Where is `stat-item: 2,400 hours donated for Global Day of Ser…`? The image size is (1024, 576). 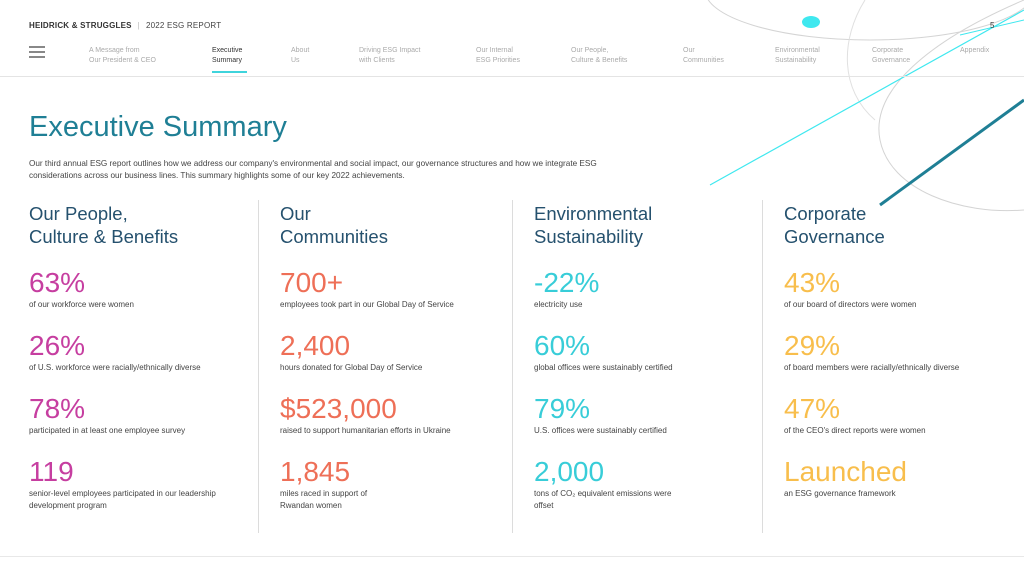 stat-item: 2,400 hours donated for Global Day of Ser… is located at coordinates (351, 352).